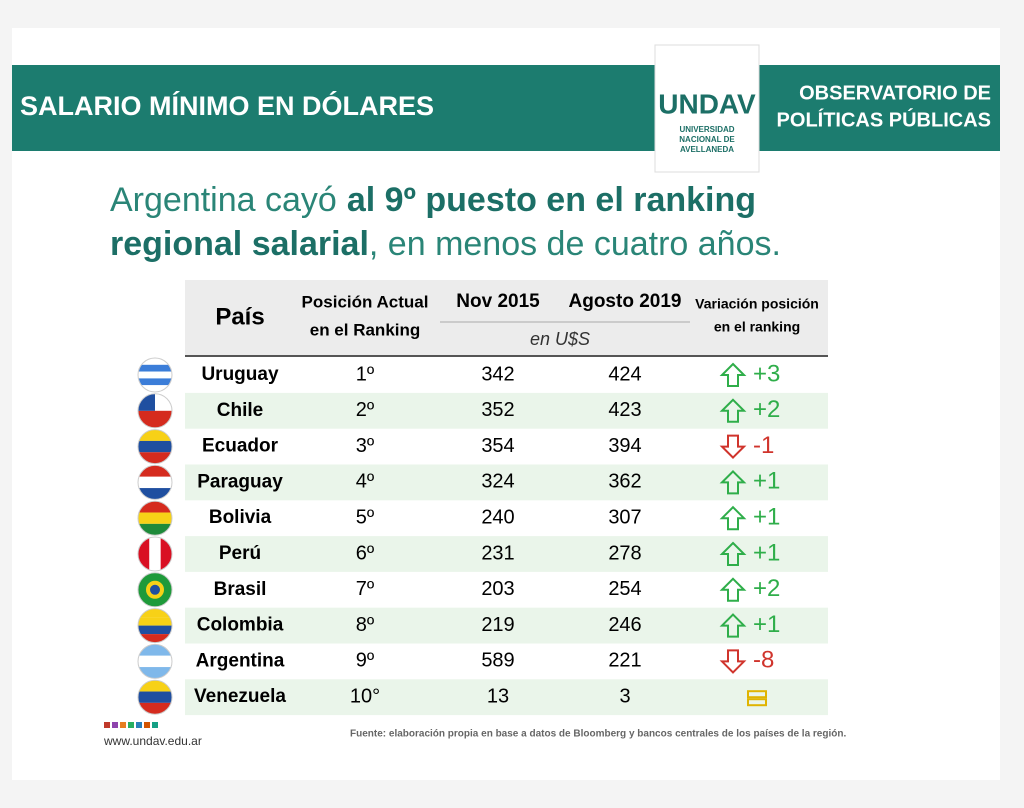  What do you see at coordinates (551, 200) in the screenshot?
I see `headline-bold: al 9º puesto en el ranking` at bounding box center [551, 200].